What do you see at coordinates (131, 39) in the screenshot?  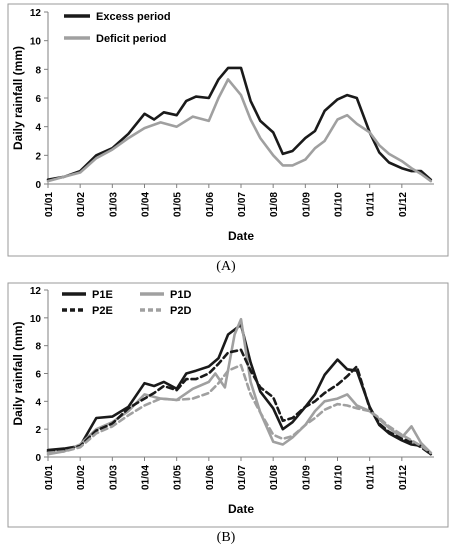 I see `legend-label: Deficit period` at bounding box center [131, 39].